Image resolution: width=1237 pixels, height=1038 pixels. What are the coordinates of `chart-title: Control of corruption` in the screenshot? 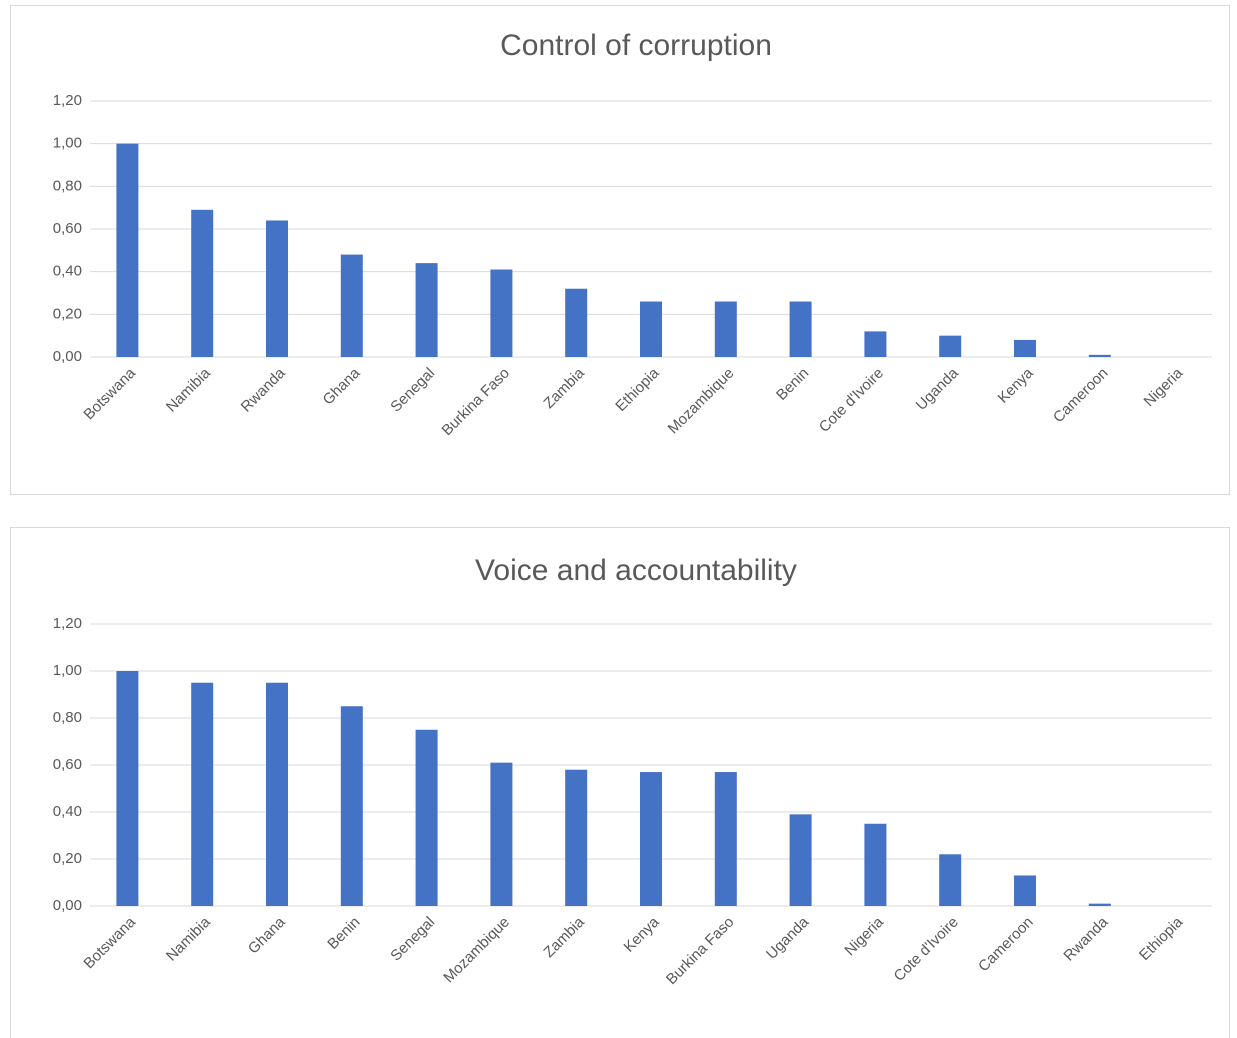 It's located at (636, 45).